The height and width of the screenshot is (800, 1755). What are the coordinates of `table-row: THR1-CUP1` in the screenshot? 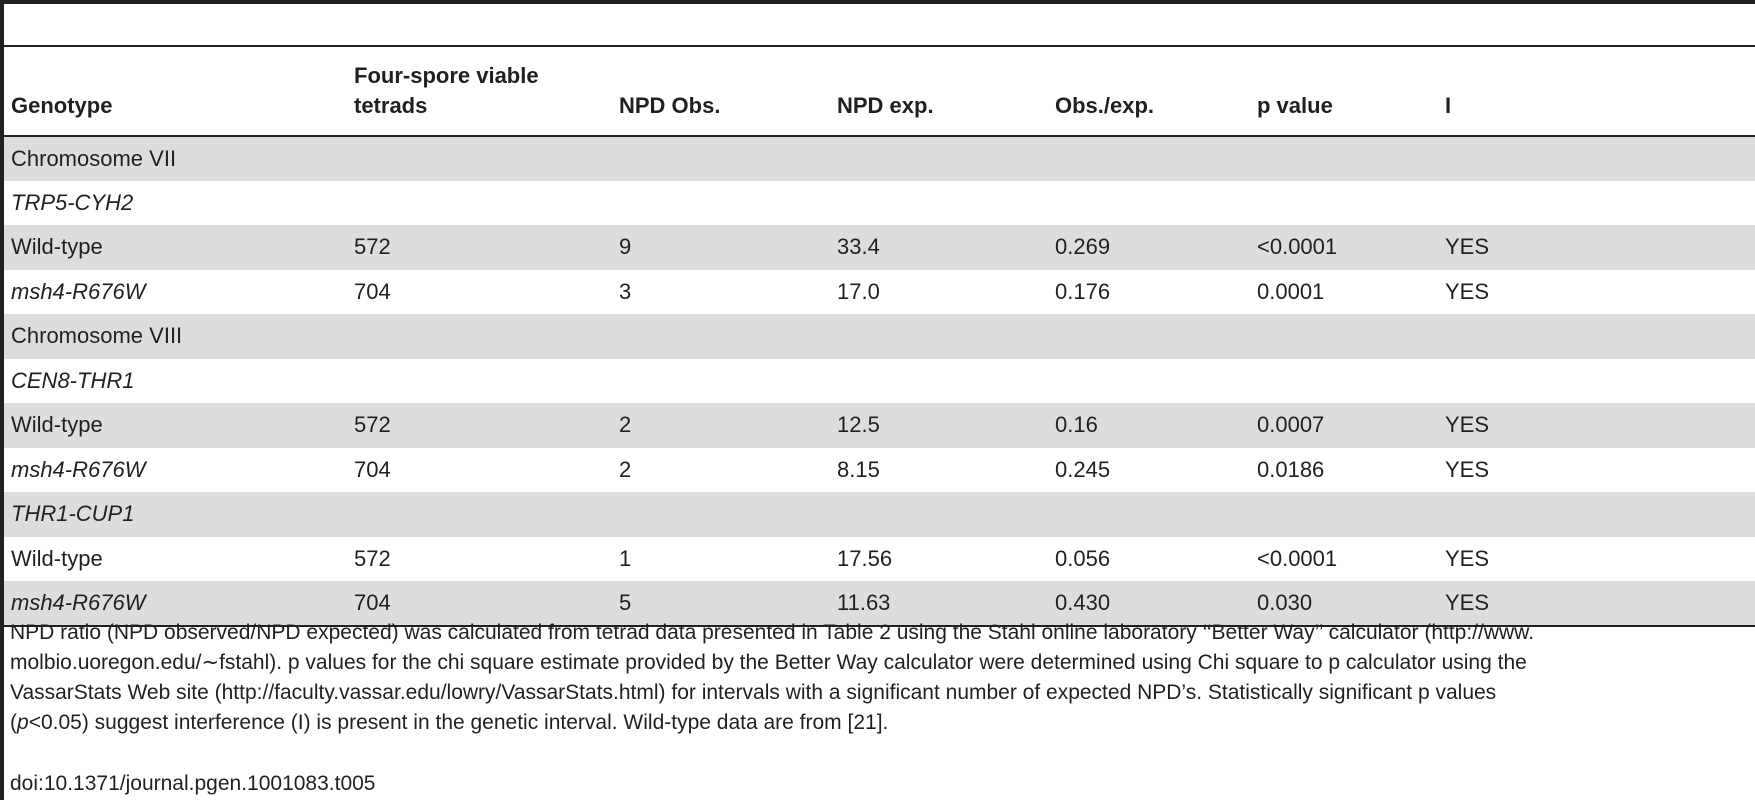 It's located at (879, 514).